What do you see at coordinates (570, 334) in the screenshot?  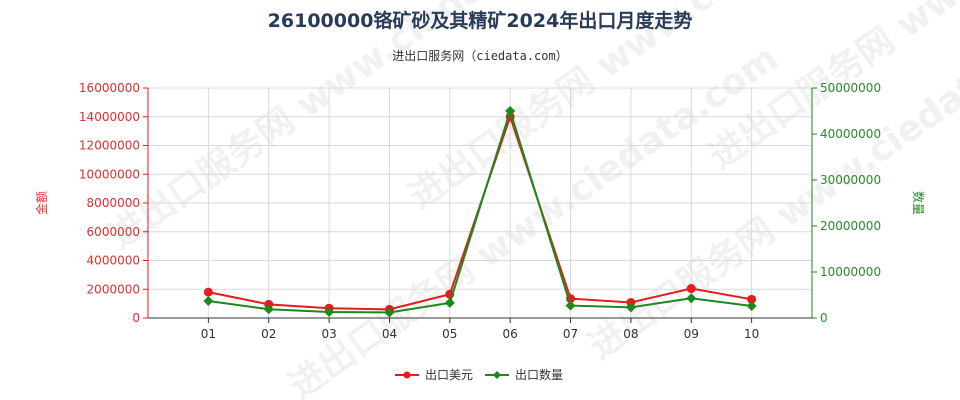 I see `x-tick-label: 07` at bounding box center [570, 334].